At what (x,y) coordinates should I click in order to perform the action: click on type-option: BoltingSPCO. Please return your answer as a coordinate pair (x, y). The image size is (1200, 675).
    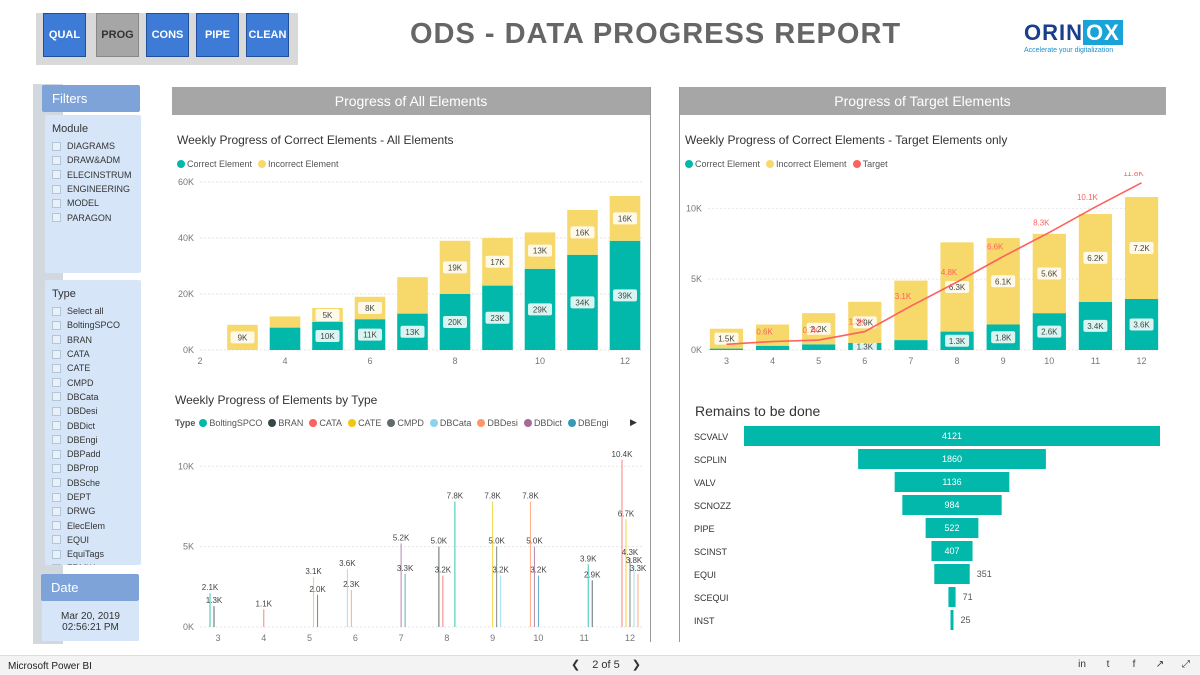
    Looking at the image, I should click on (93, 325).